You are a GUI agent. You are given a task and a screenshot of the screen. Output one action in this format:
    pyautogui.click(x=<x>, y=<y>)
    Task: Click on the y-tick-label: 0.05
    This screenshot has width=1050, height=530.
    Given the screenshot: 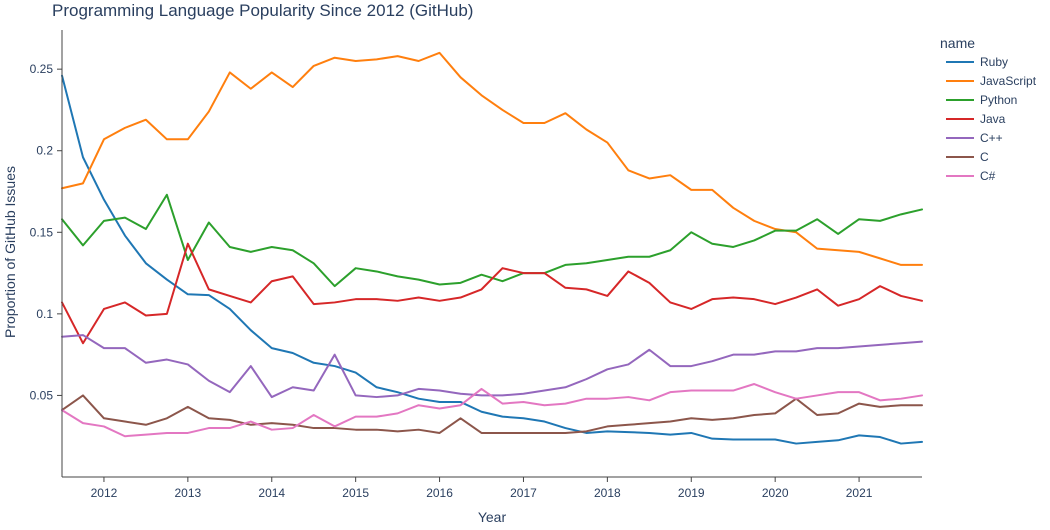 What is the action you would take?
    pyautogui.click(x=42, y=395)
    